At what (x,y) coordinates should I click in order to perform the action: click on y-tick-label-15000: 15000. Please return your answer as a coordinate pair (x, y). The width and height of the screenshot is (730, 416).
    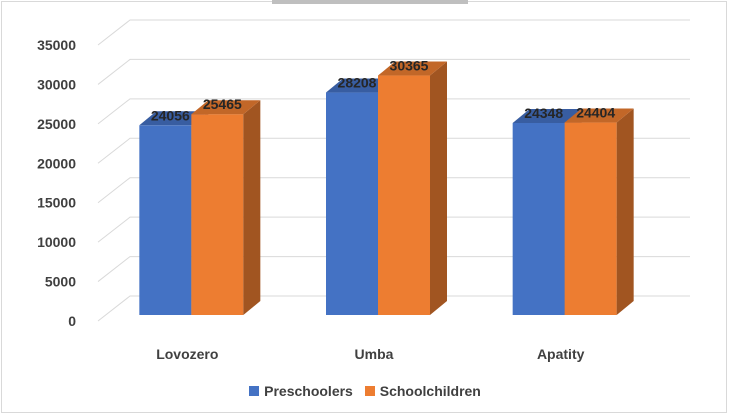
    Looking at the image, I should click on (56, 203).